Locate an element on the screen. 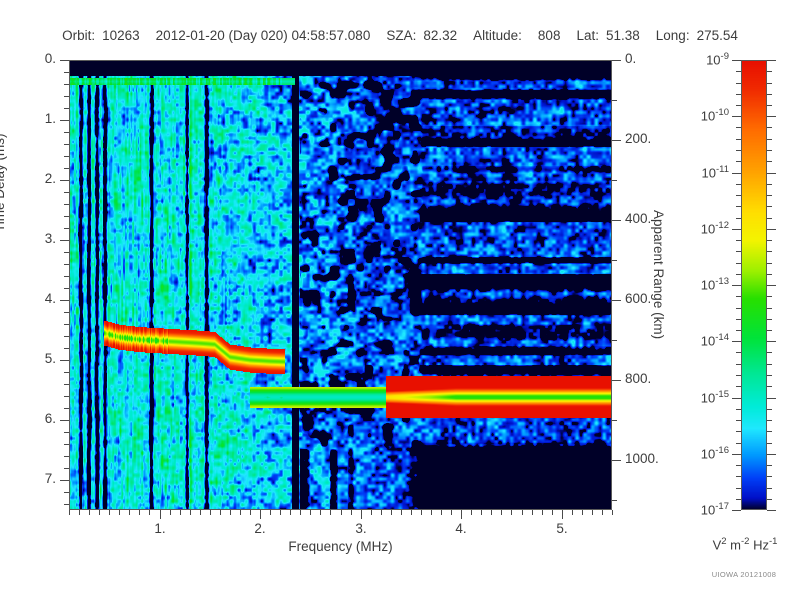 The height and width of the screenshot is (600, 800). colorbar-tick-label: 10-15 is located at coordinates (714, 397).